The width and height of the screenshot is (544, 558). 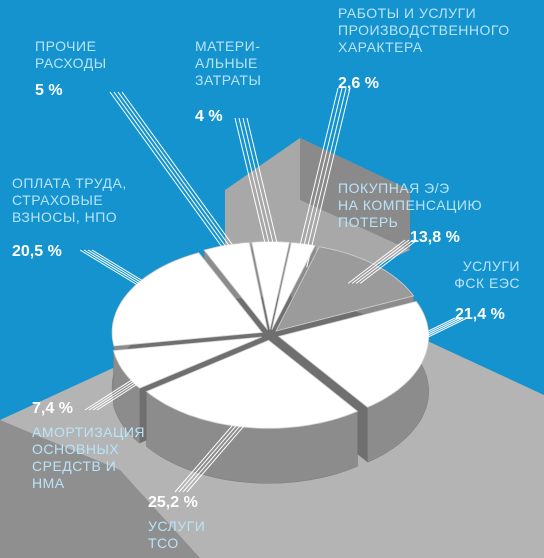 I want to click on value-label: 25,2 %, so click(x=173, y=502).